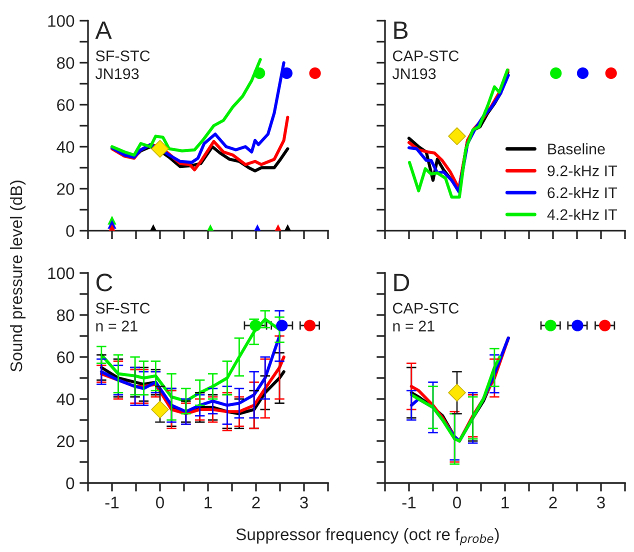 This screenshot has height=552, width=634. Describe the element at coordinates (103, 30) in the screenshot. I see `chart-title: A` at that location.